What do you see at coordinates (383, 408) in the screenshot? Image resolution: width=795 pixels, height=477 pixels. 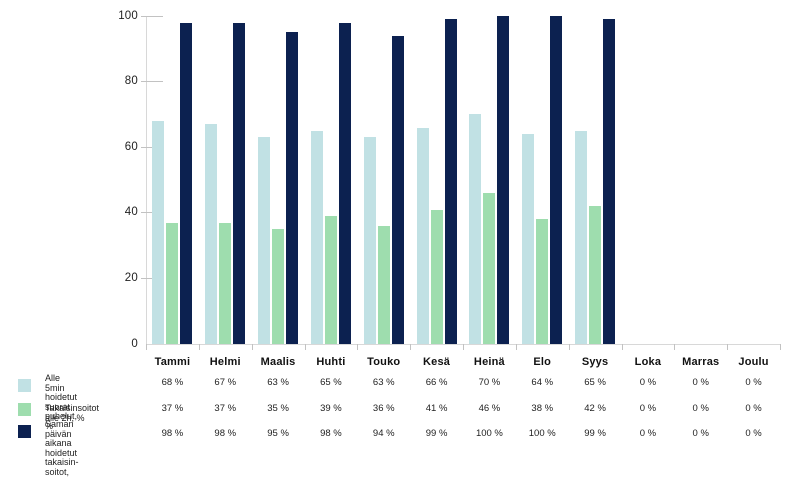 I see `value-takaisinsoitot-2h-touko: 36 %` at bounding box center [383, 408].